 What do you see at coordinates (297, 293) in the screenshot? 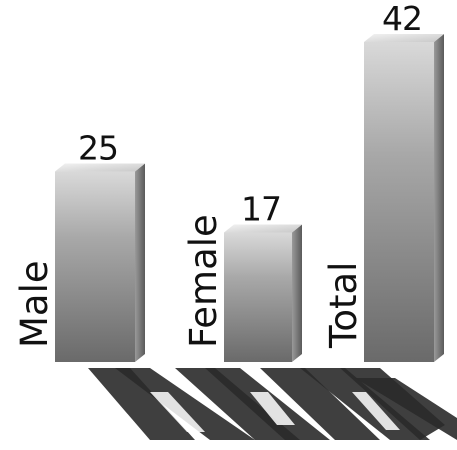
I see `bar-side-female` at bounding box center [297, 293].